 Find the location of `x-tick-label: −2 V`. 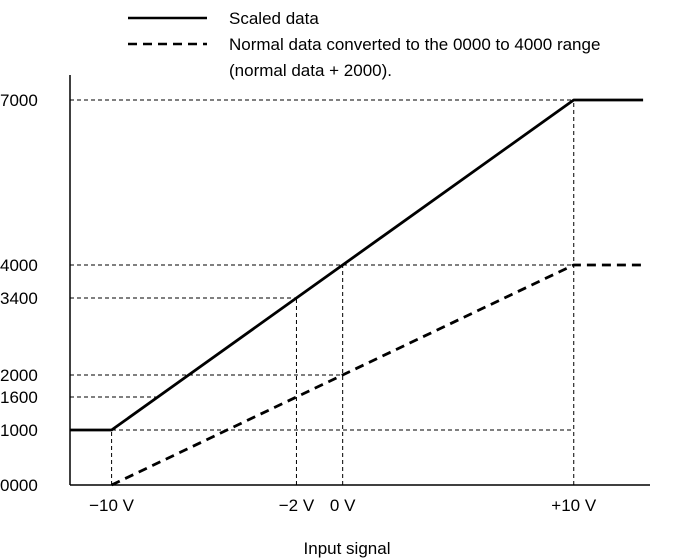

x-tick-label: −2 V is located at coordinates (297, 505).